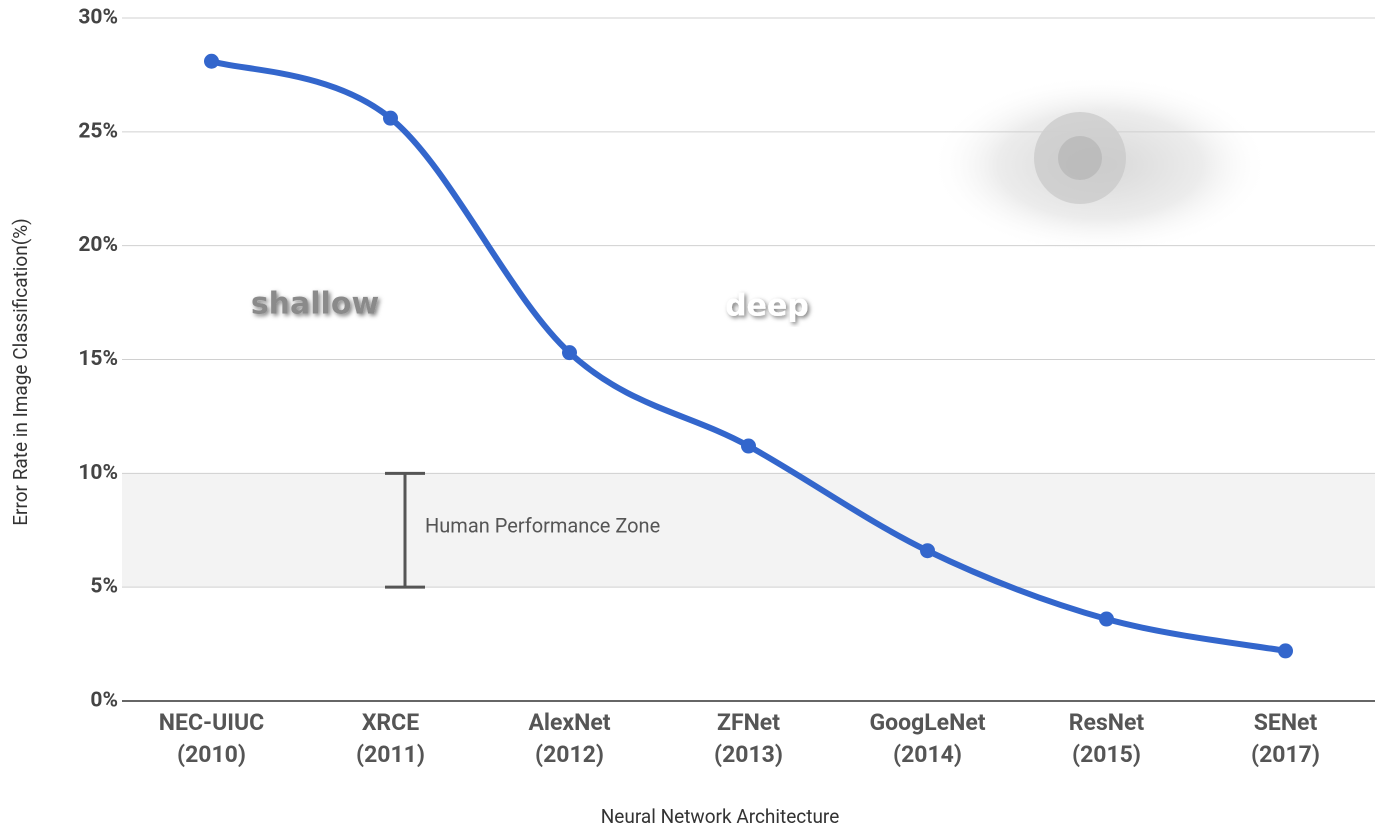 The image size is (1375, 829). What do you see at coordinates (211, 722) in the screenshot?
I see `x-tick-label: NEC-UIUC` at bounding box center [211, 722].